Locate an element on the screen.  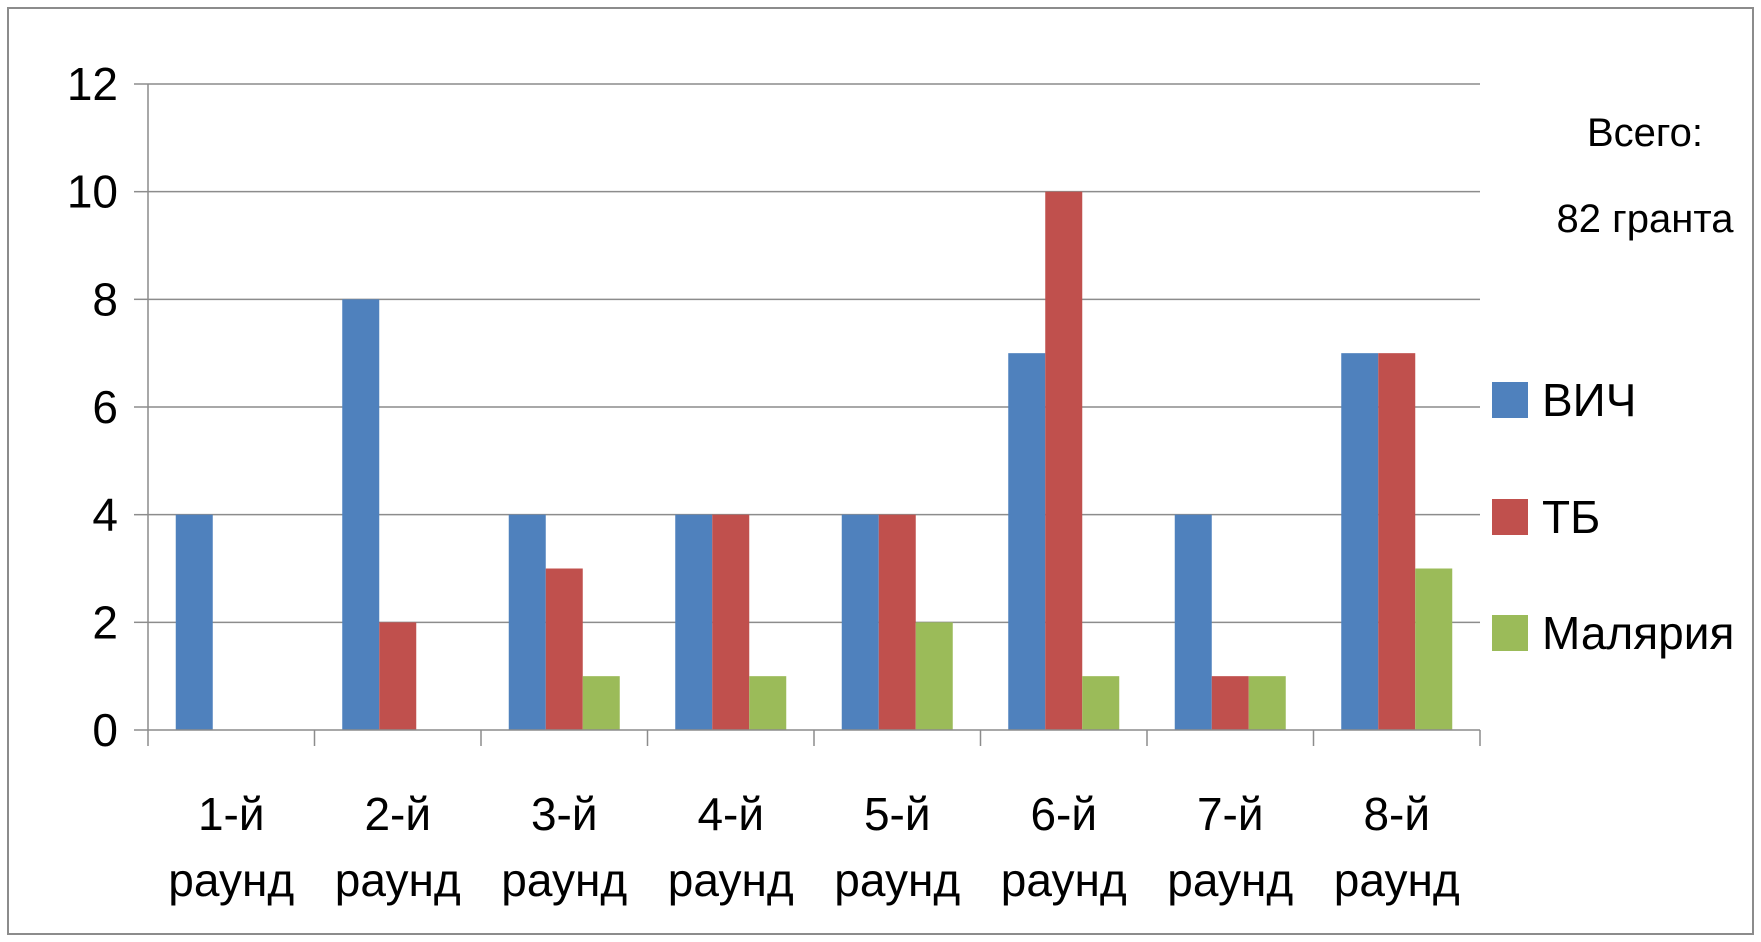
legend: ВИЧ ТБ Малярия is located at coordinates (1613, 516).